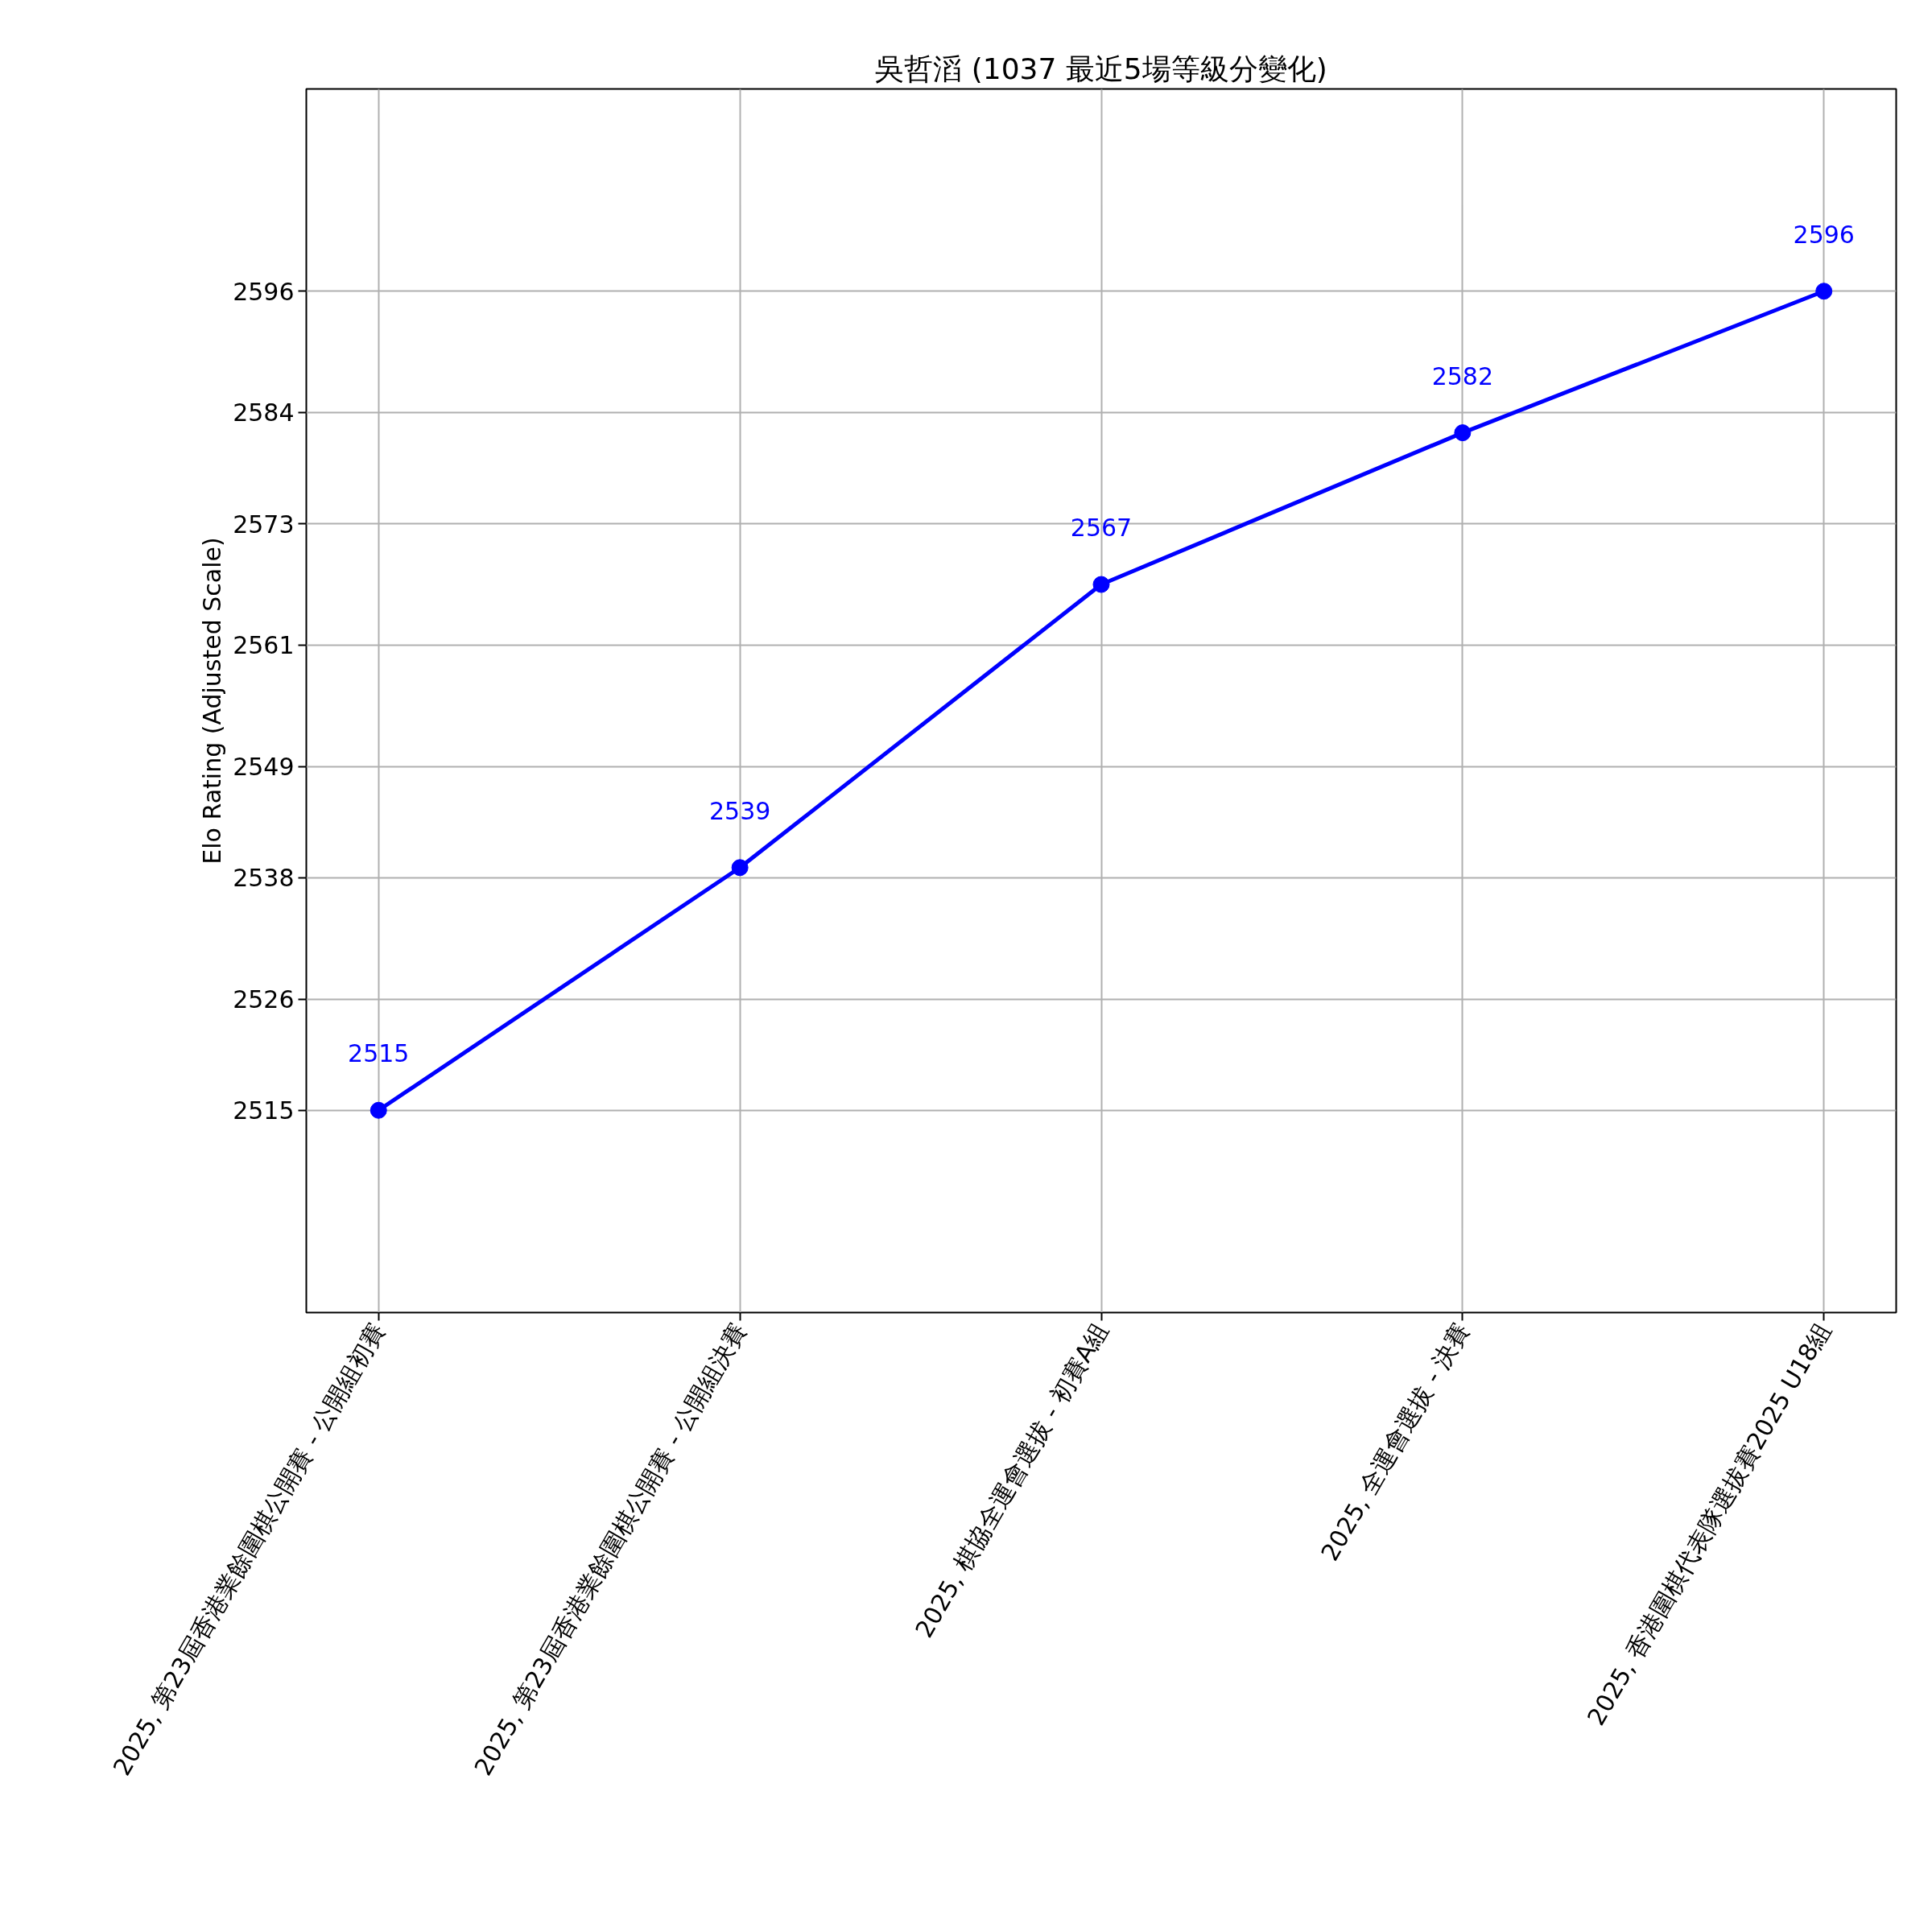 The width and height of the screenshot is (1932, 1932). What do you see at coordinates (264, 767) in the screenshot?
I see `y-tick-label: 2549` at bounding box center [264, 767].